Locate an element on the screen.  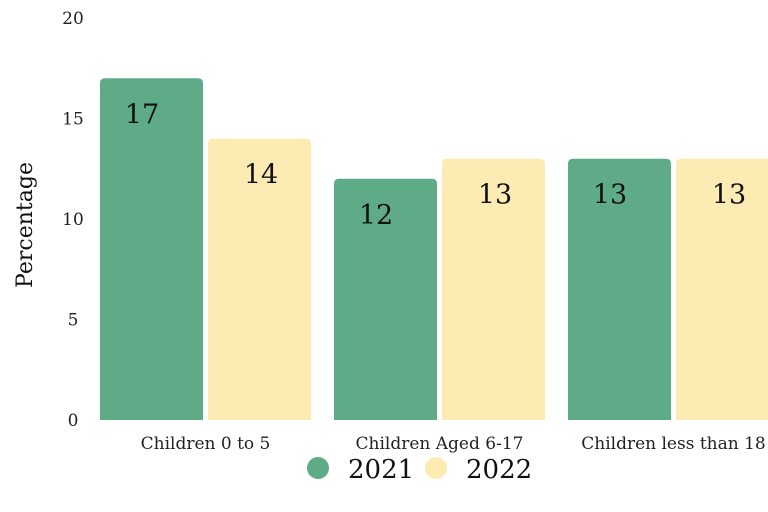
bar-value-label: 12 is located at coordinates (376, 215).